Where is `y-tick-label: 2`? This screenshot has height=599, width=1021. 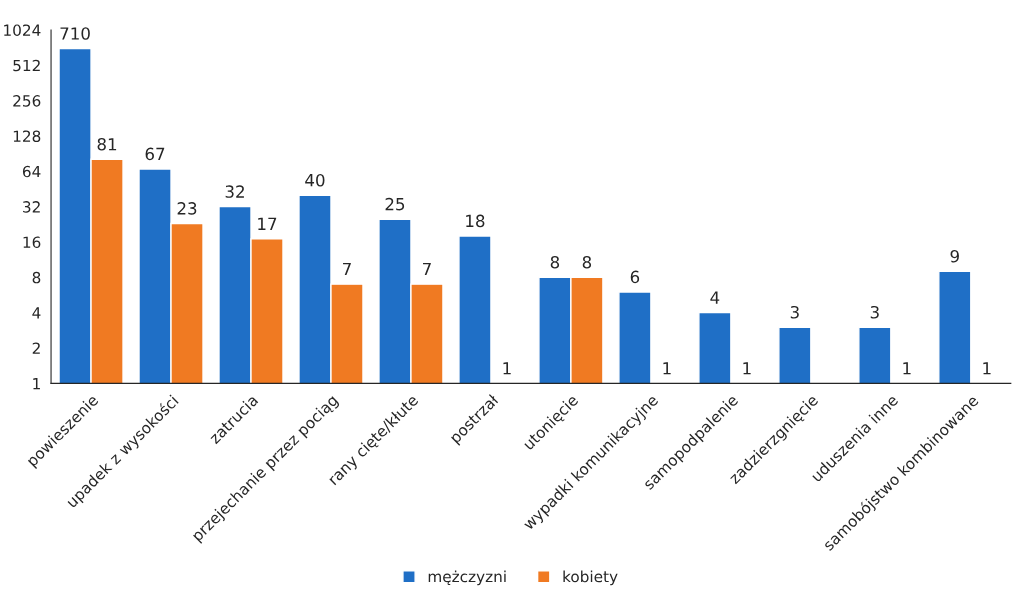 y-tick-label: 2 is located at coordinates (36, 348).